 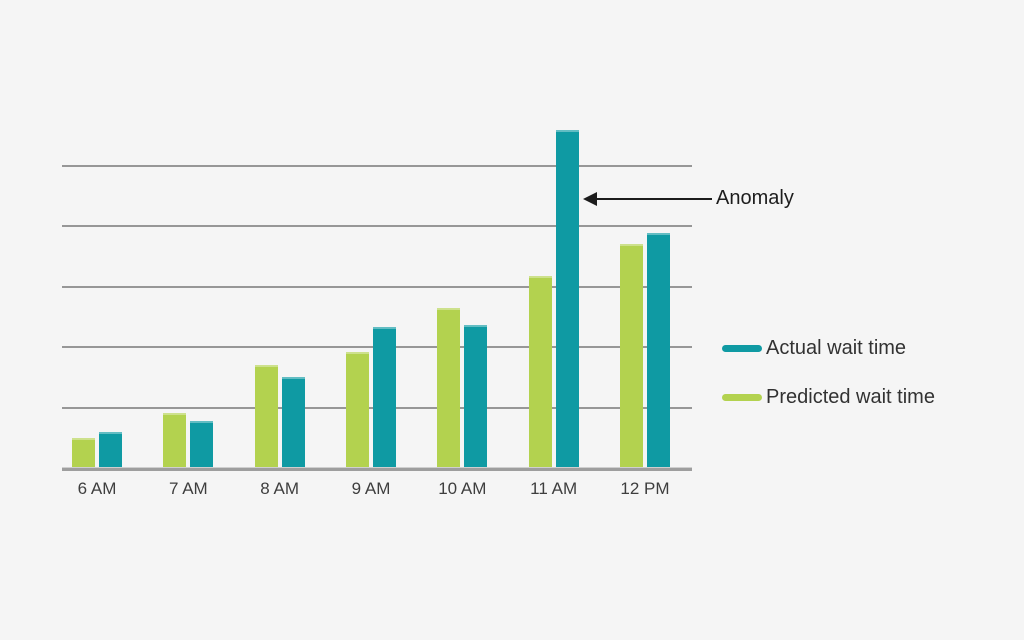 What do you see at coordinates (645, 488) in the screenshot?
I see `x-axis-label: 12 PM` at bounding box center [645, 488].